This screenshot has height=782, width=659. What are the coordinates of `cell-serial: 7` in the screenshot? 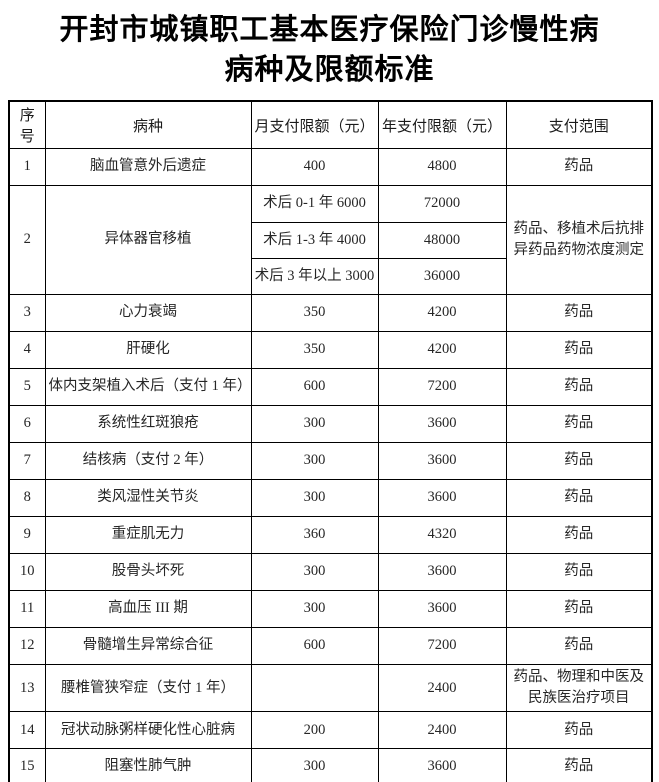 It's located at (27, 461).